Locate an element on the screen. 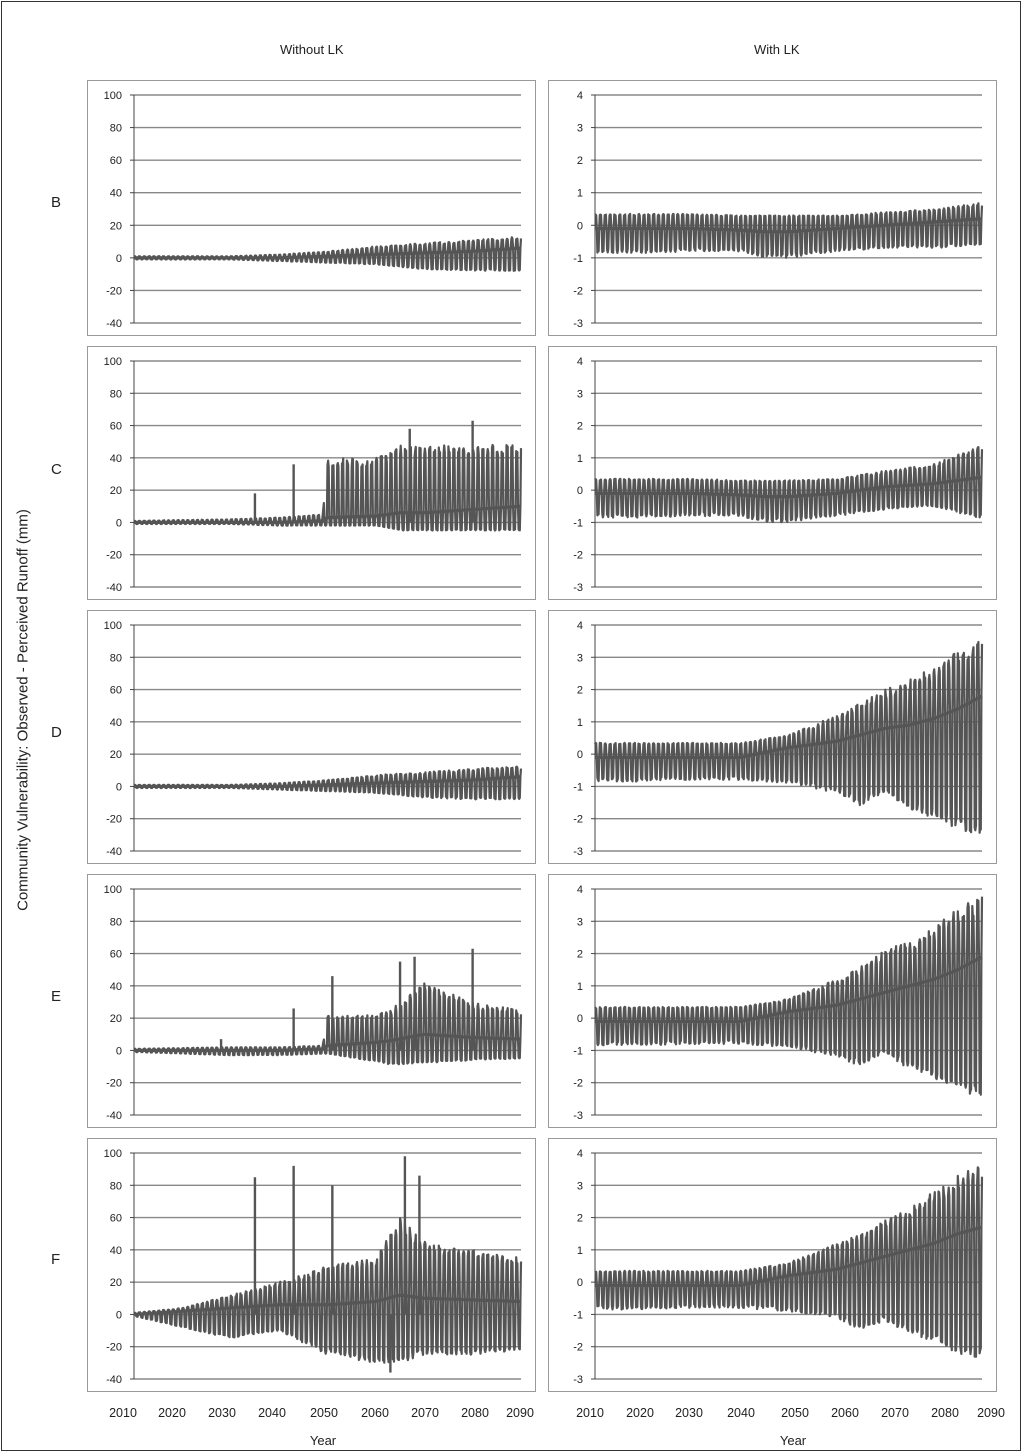 Image resolution: width=1024 pixels, height=1454 pixels. chart-f-with-lk: 4 3 2 1 0 -1 -2 -3 is located at coordinates (778, 1267).